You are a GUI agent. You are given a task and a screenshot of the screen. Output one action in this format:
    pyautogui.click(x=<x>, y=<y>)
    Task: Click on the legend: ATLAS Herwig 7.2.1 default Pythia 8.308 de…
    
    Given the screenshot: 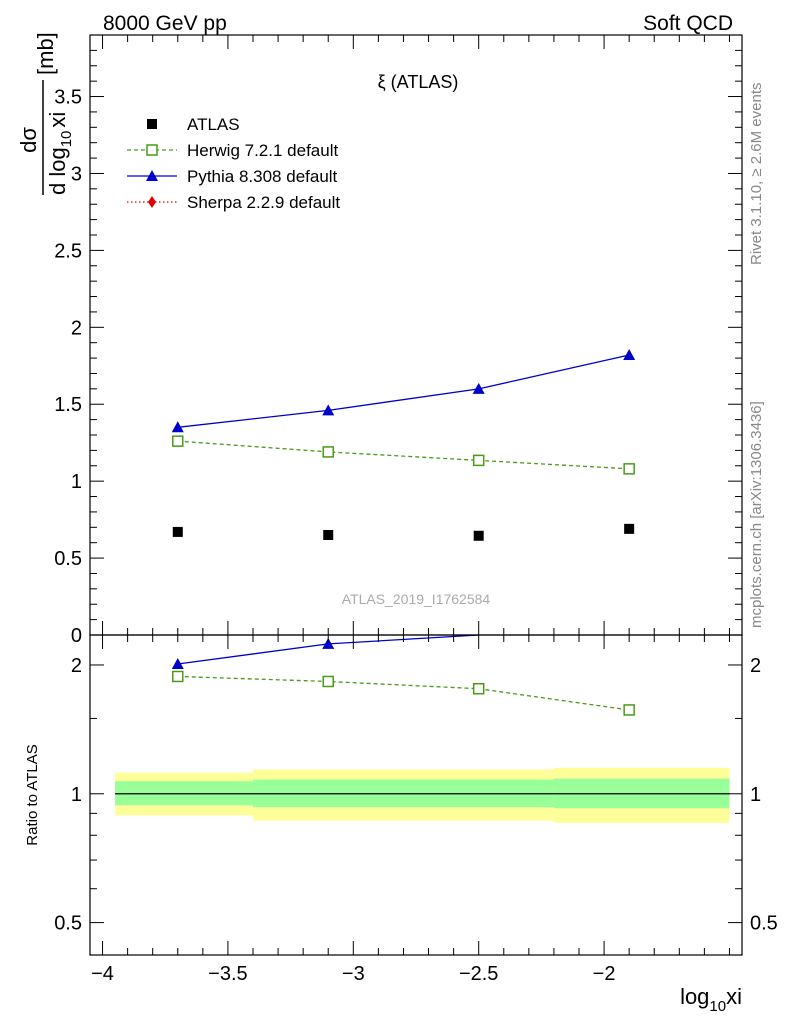 What is the action you would take?
    pyautogui.click(x=233, y=163)
    